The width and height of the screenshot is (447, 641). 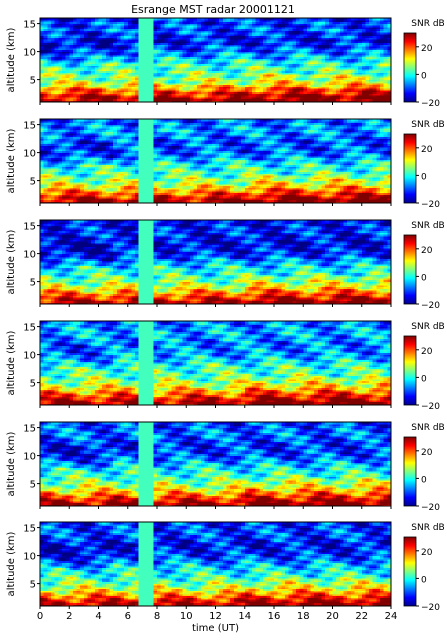 I want to click on colorbar-tick-label-1-1: 0, so click(x=424, y=76).